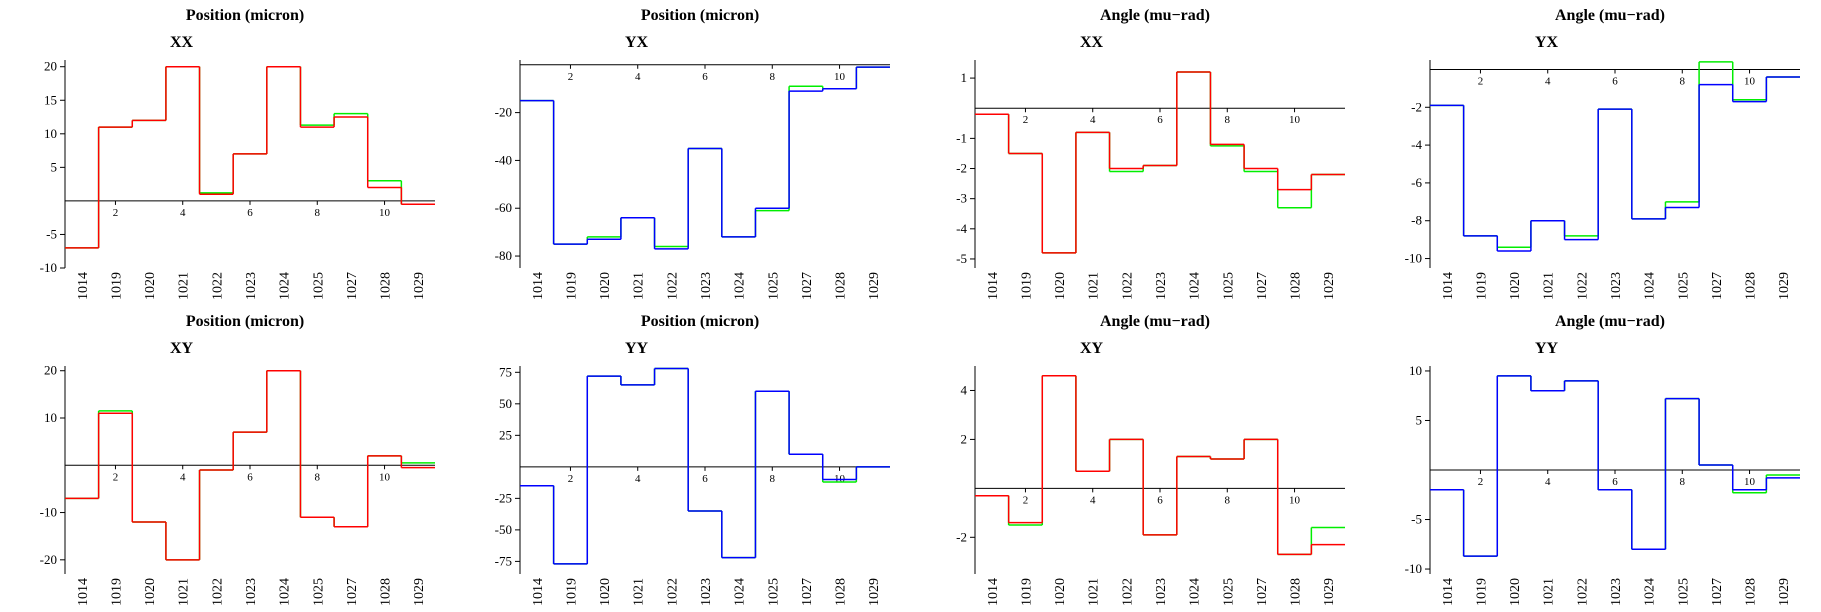 This screenshot has height=612, width=1821. I want to click on y-tick-label: -75, so click(503, 560).